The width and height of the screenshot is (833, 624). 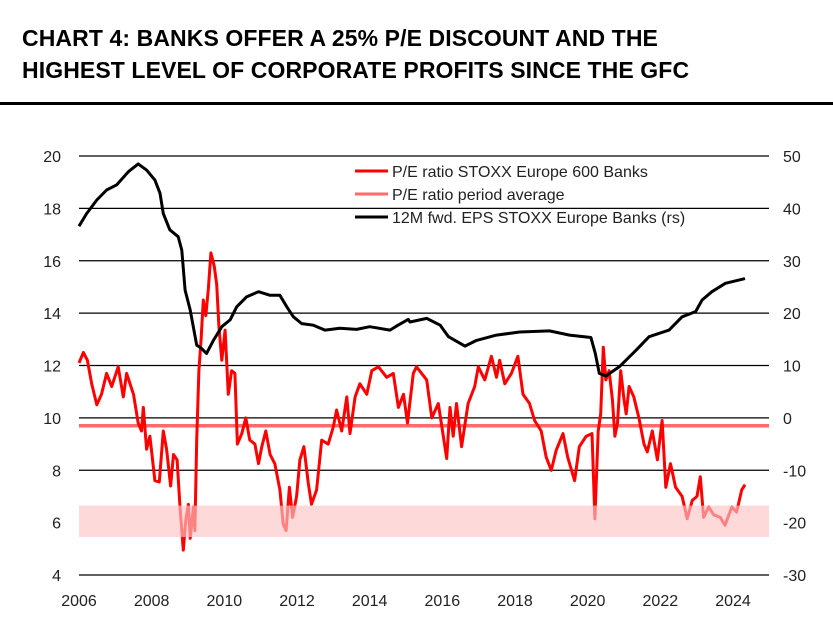 I want to click on x-tick-label: 2024, so click(x=733, y=601).